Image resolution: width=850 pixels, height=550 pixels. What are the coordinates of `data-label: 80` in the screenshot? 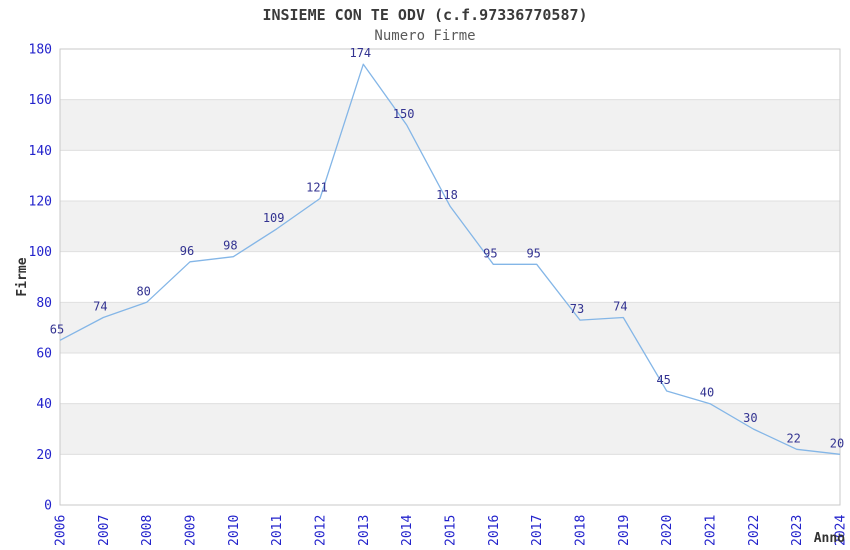 It's located at (143, 291).